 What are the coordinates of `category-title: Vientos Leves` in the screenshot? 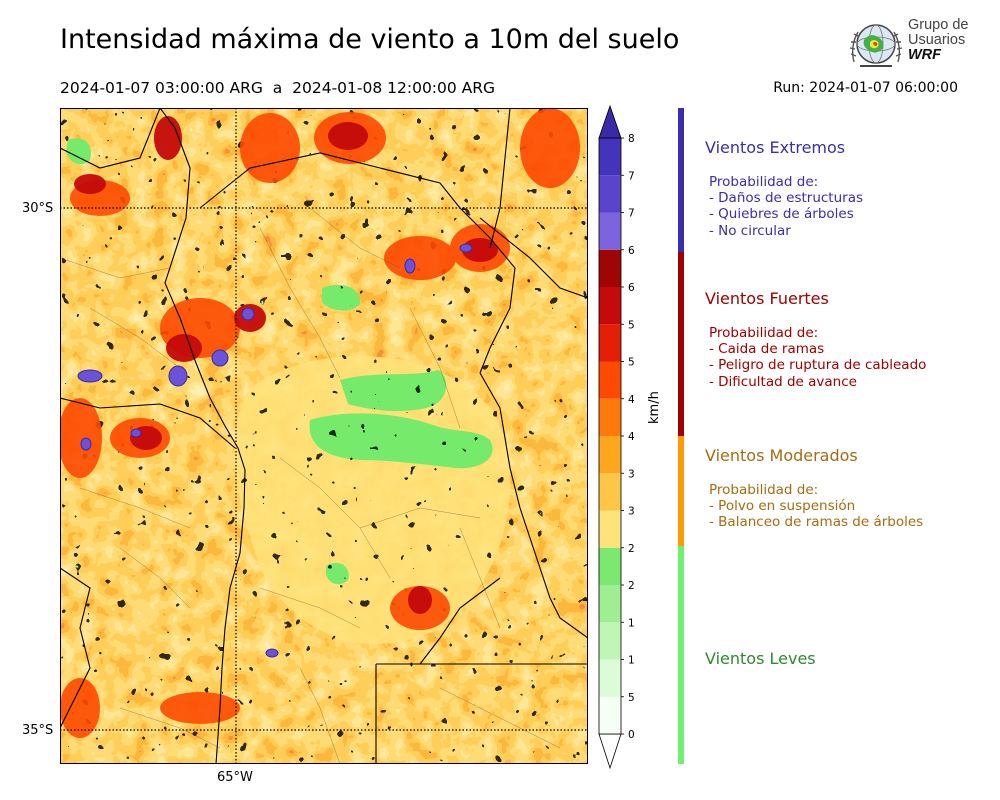 It's located at (760, 658).